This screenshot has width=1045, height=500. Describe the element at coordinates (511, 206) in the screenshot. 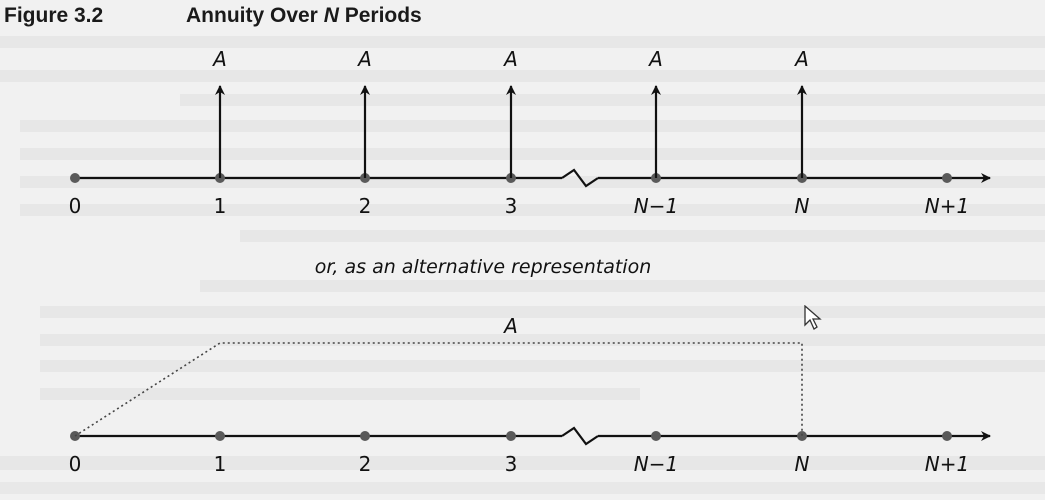

I see `top-period-label: 3` at that location.